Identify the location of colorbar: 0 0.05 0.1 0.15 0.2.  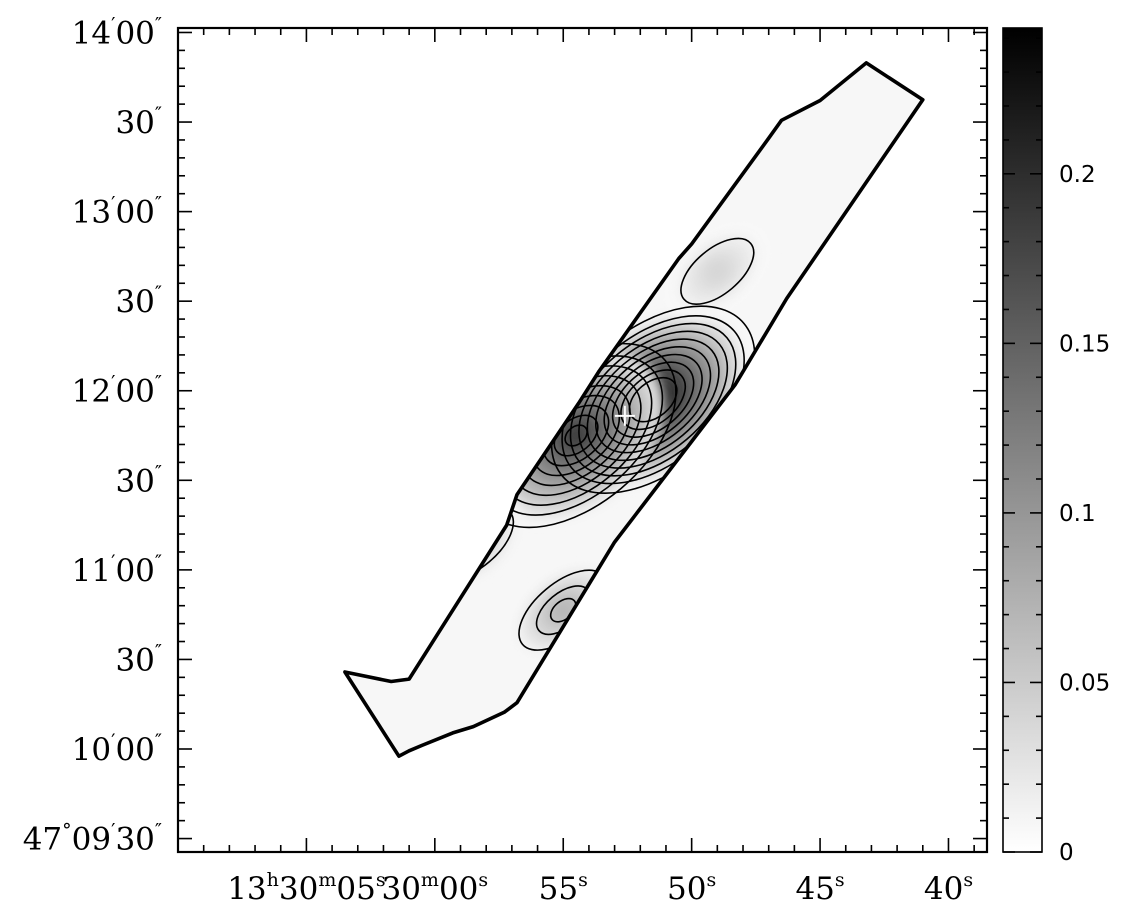
(1056, 446).